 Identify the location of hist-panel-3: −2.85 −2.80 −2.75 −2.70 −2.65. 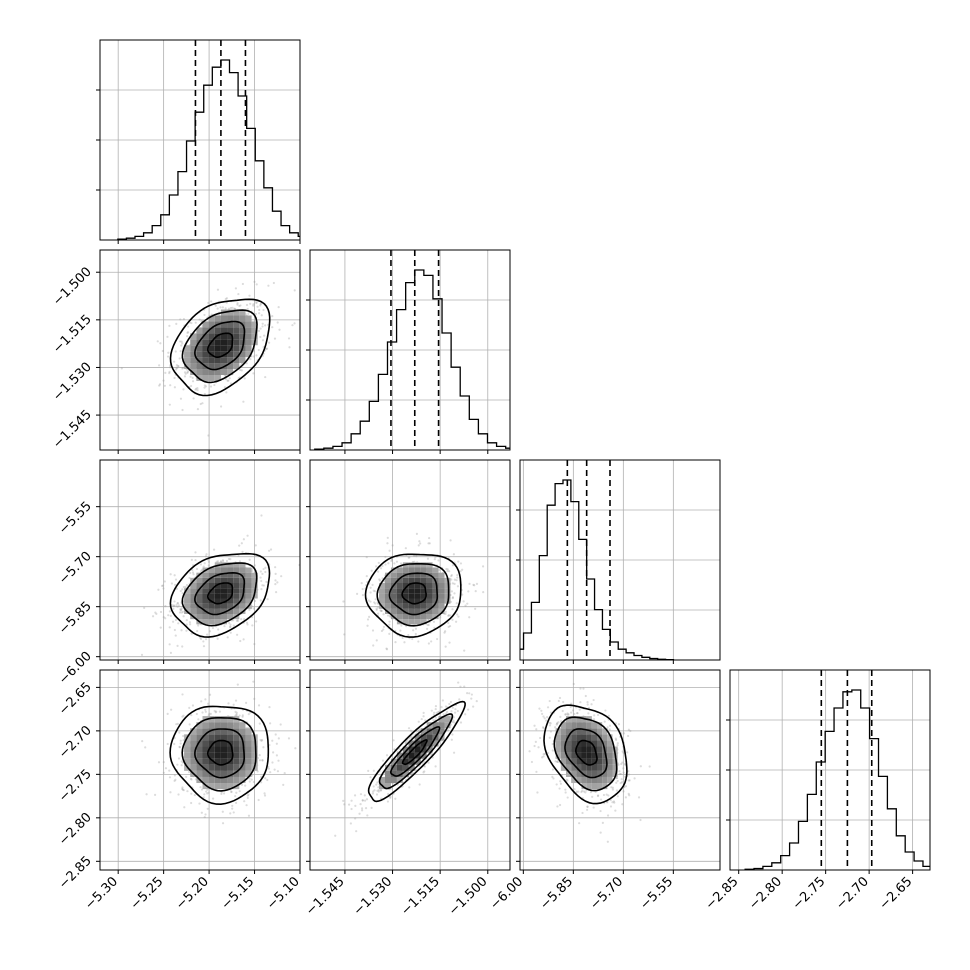
(817, 791).